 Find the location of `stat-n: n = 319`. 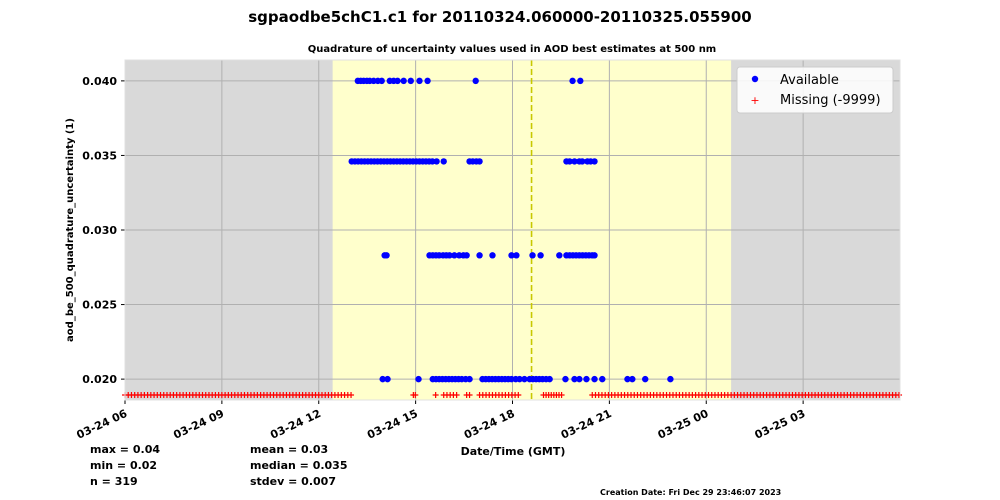

stat-n: n = 319 is located at coordinates (114, 481).